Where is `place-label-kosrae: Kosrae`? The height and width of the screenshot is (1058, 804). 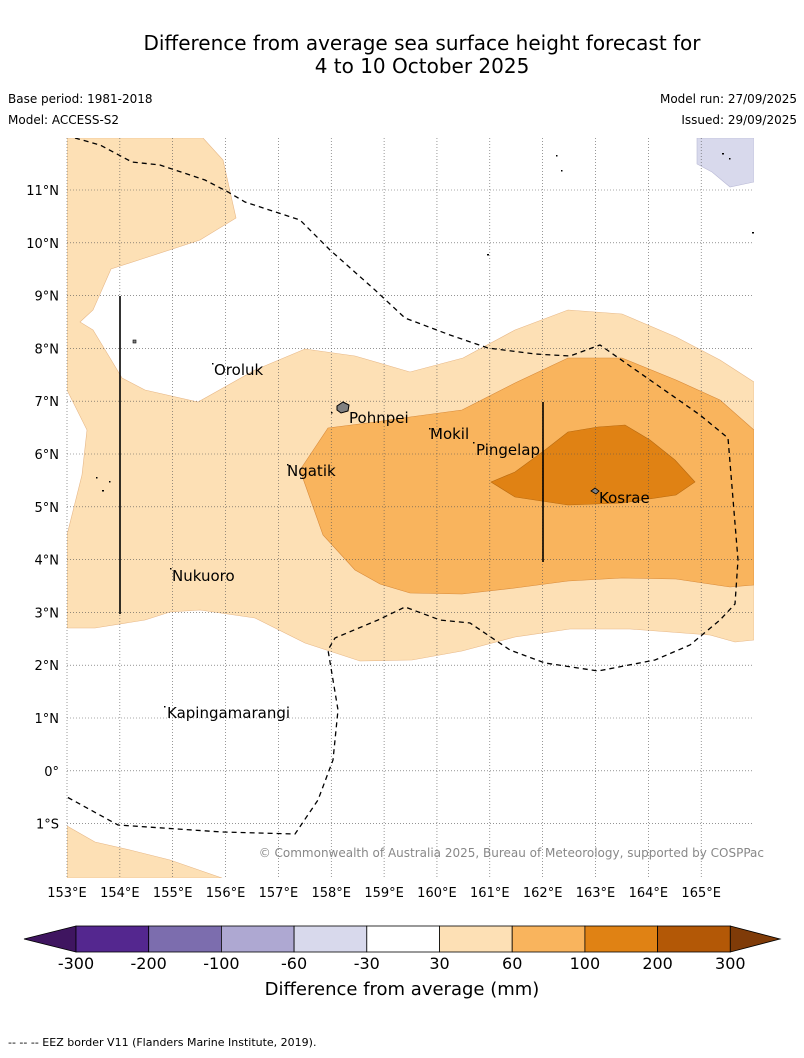 place-label-kosrae: Kosrae is located at coordinates (624, 498).